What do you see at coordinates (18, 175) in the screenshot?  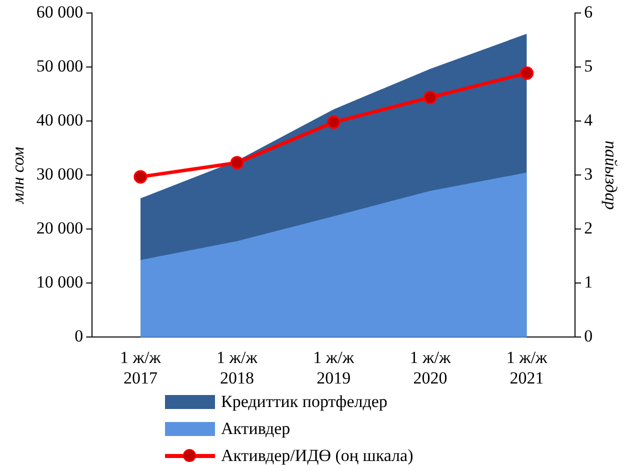 I see `y-axis-title: млн сом` at bounding box center [18, 175].